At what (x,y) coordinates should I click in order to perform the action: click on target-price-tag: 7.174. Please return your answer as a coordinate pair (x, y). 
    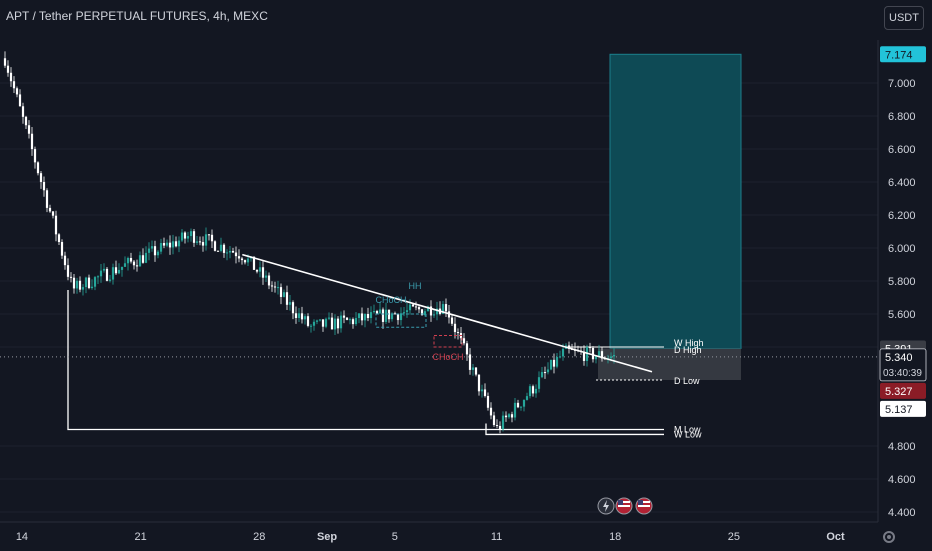
    Looking at the image, I should click on (899, 55).